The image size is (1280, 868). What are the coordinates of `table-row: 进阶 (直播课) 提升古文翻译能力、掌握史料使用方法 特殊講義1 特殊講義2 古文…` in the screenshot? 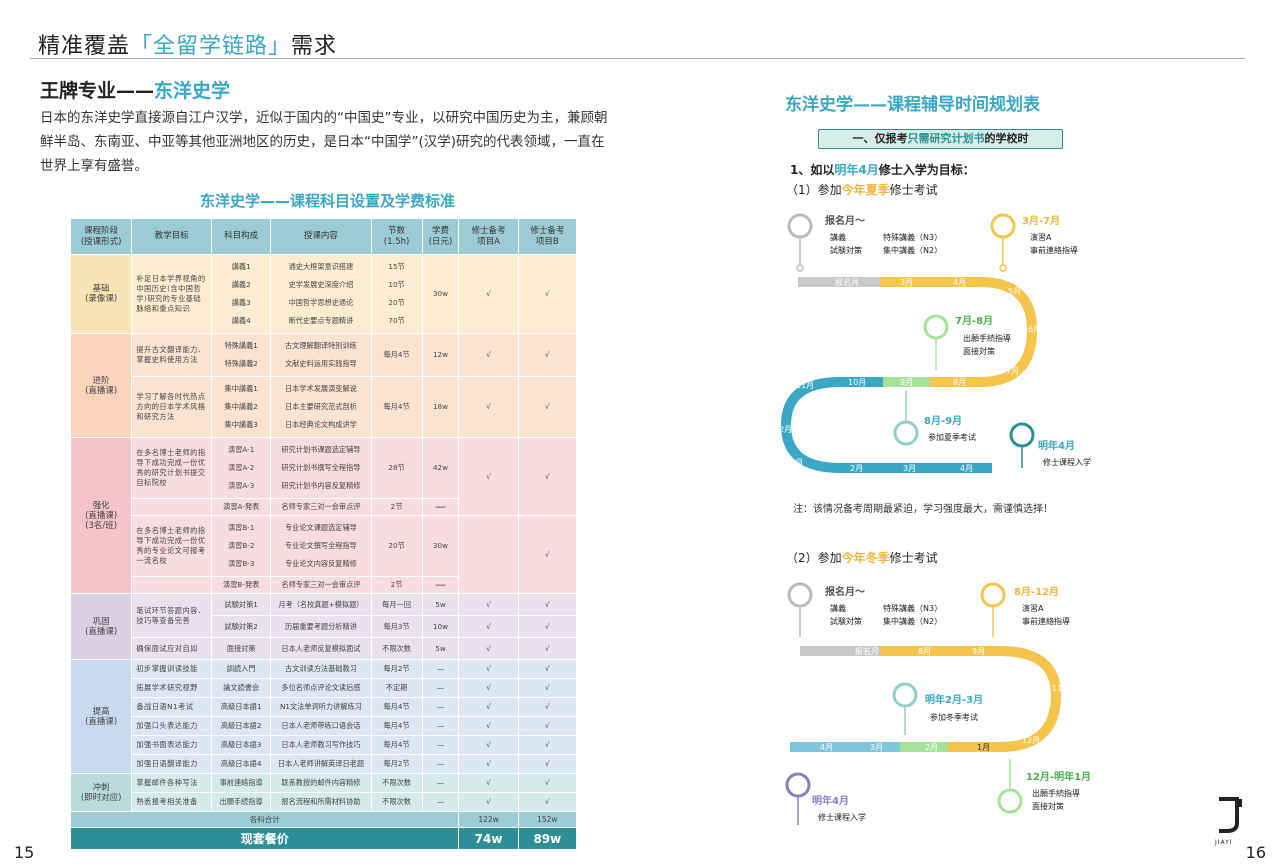 It's located at (323, 385).